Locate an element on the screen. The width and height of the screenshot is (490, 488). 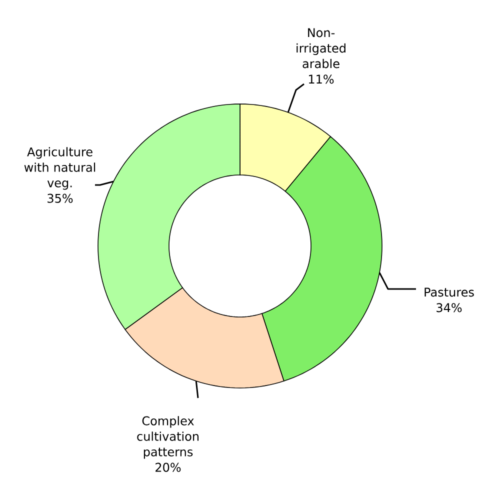
data-label: 34% is located at coordinates (449, 307).